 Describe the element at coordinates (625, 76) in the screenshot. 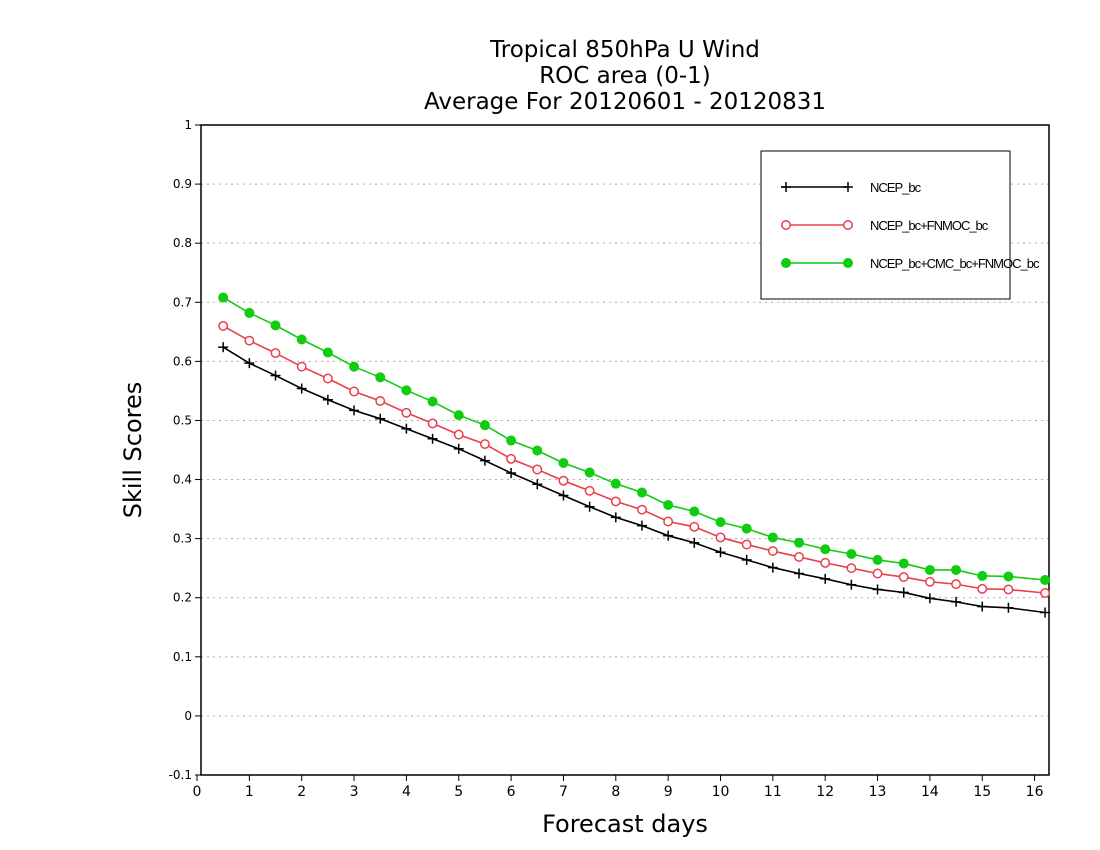

I see `chart-title-line-2: ROC area (0-1)` at that location.